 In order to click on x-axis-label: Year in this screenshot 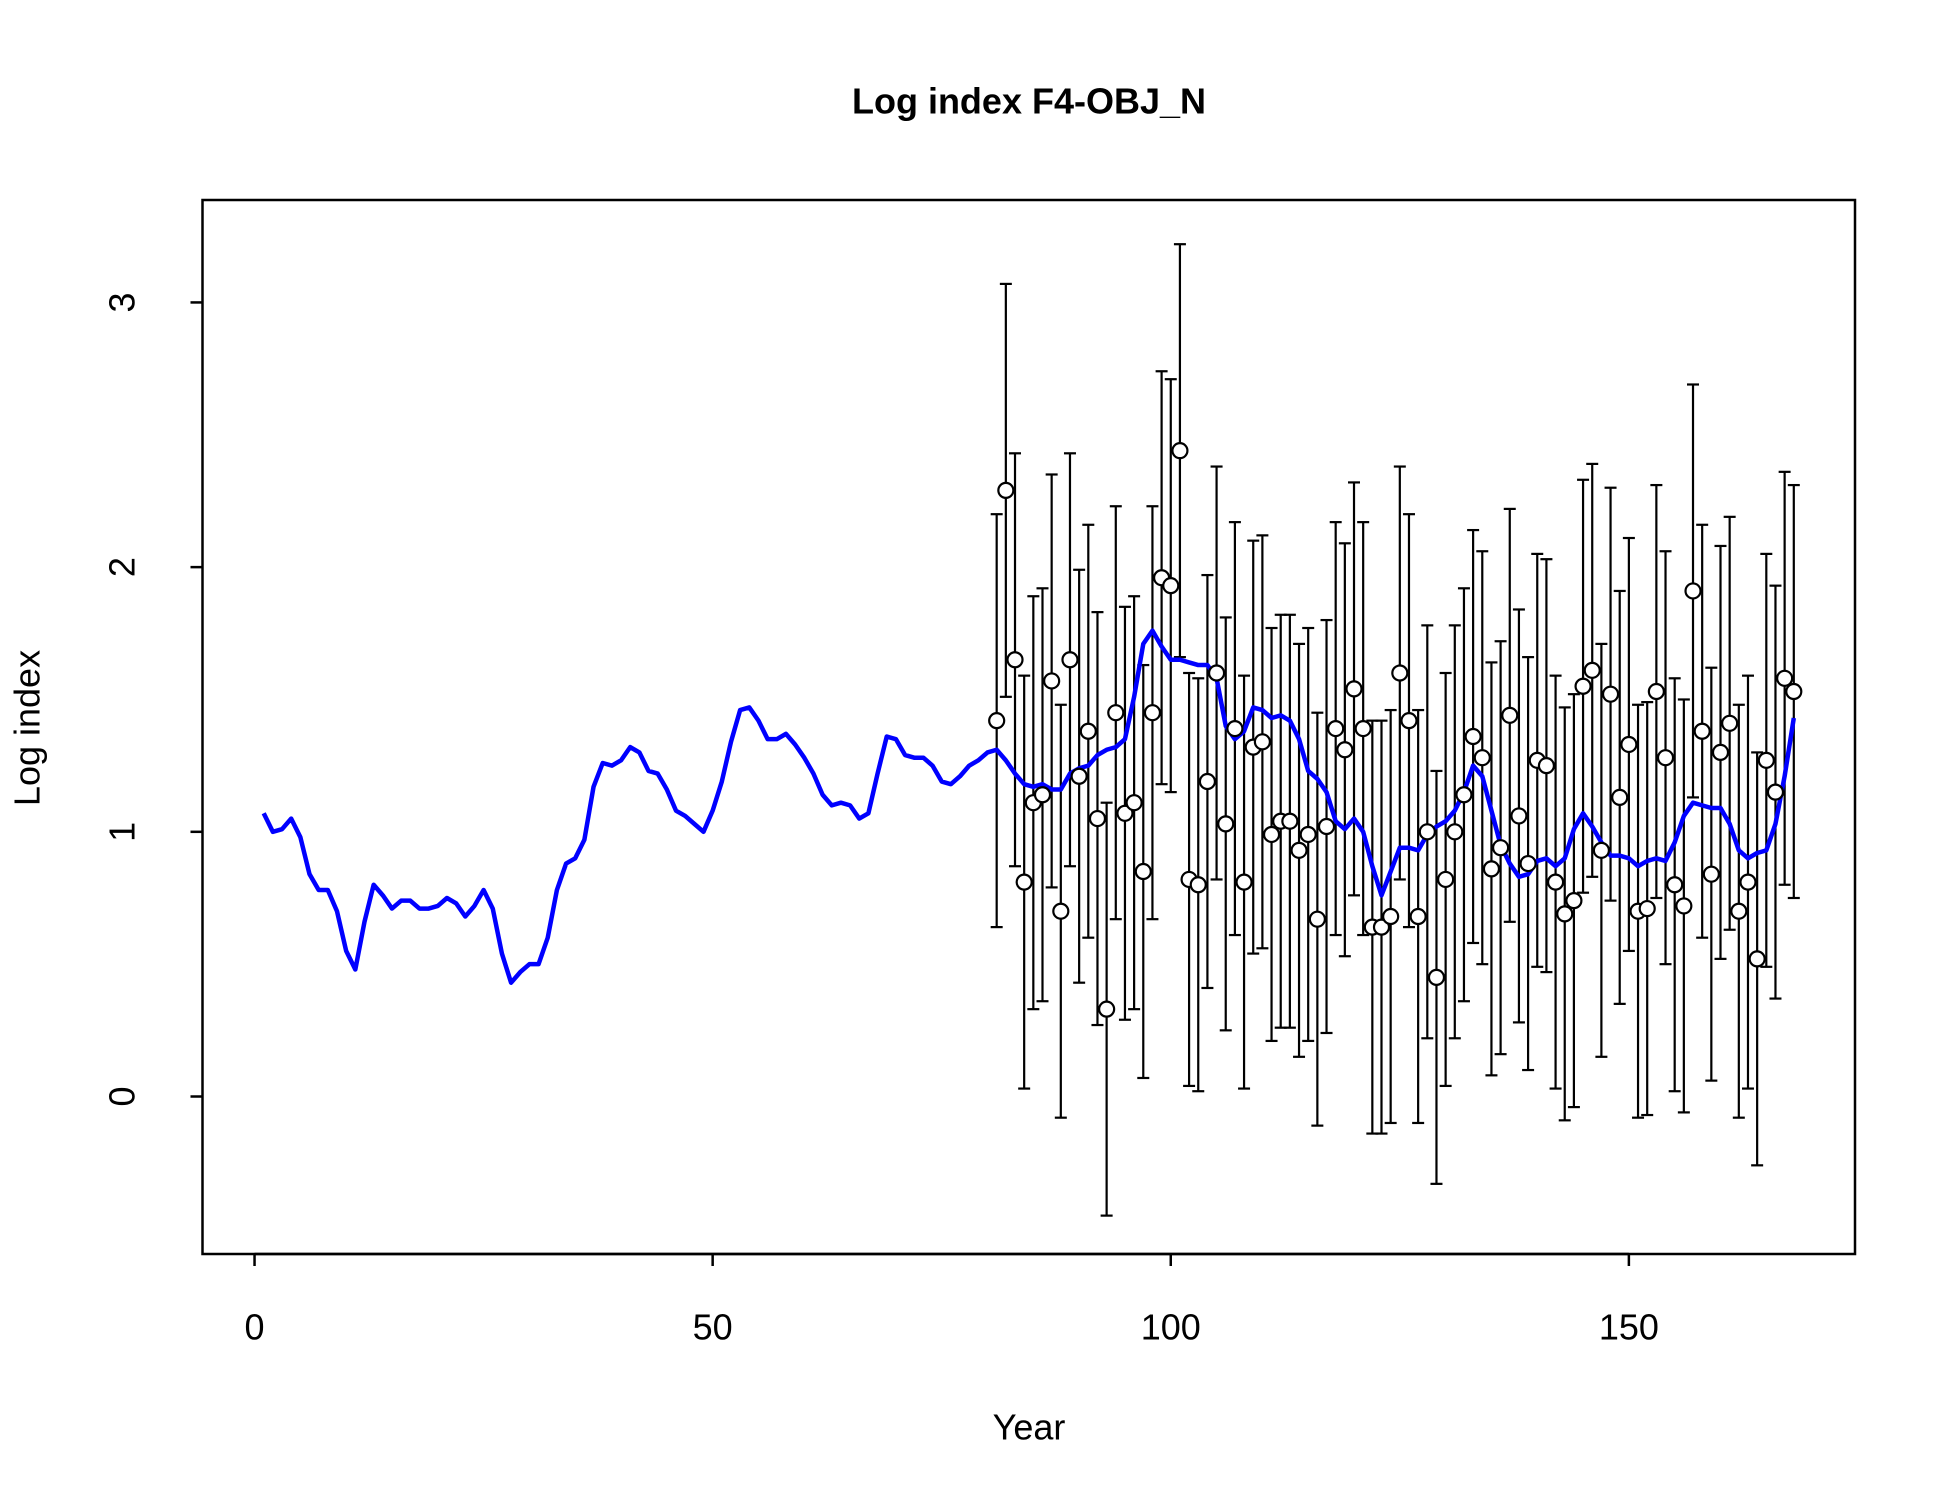, I will do `click(1029, 1427)`.